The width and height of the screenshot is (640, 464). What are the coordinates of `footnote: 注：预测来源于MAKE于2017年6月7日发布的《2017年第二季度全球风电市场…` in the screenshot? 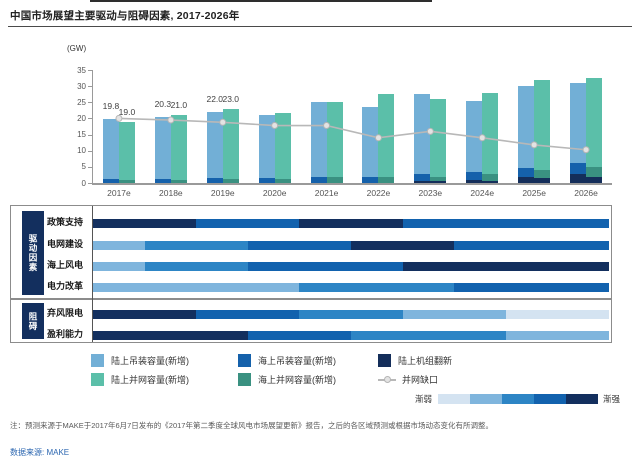 It's located at (251, 425).